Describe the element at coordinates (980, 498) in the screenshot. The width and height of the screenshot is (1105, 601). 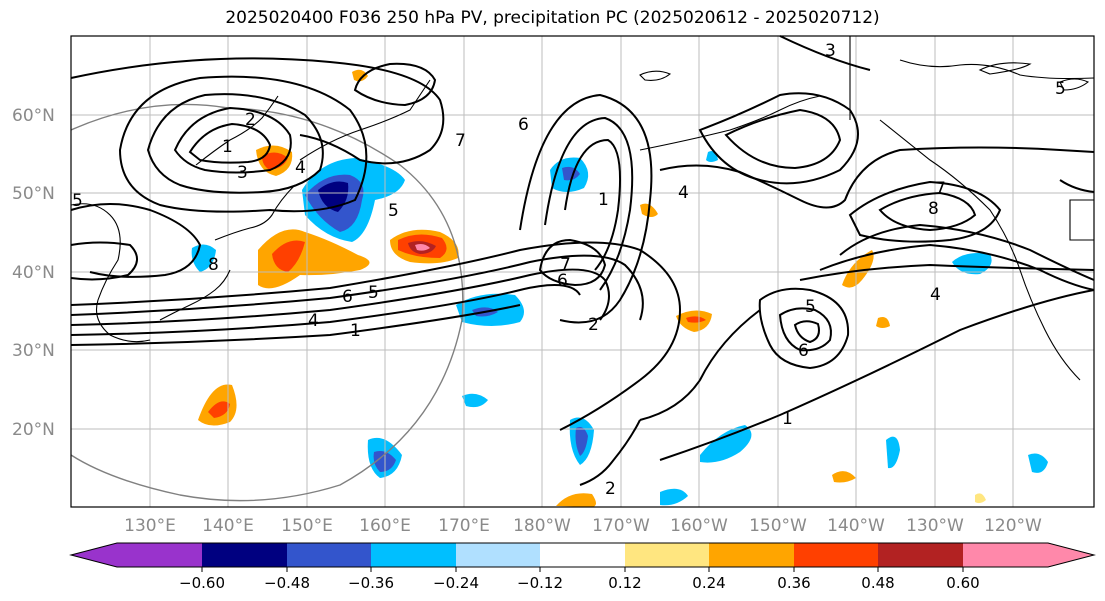
I see `precip-weak-positive` at that location.